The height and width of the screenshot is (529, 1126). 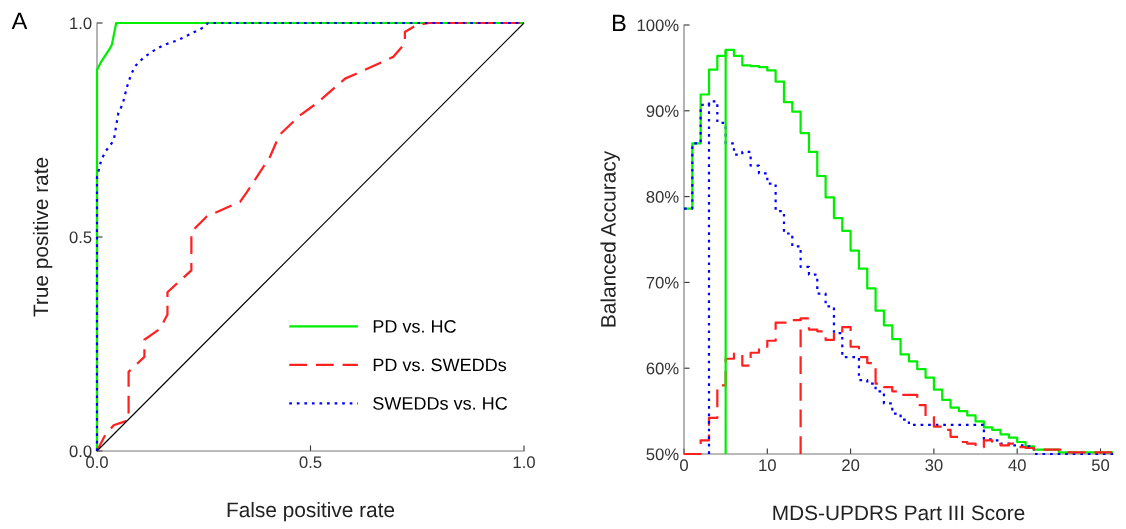 What do you see at coordinates (311, 511) in the screenshot?
I see `x-axis-title: False positive rate` at bounding box center [311, 511].